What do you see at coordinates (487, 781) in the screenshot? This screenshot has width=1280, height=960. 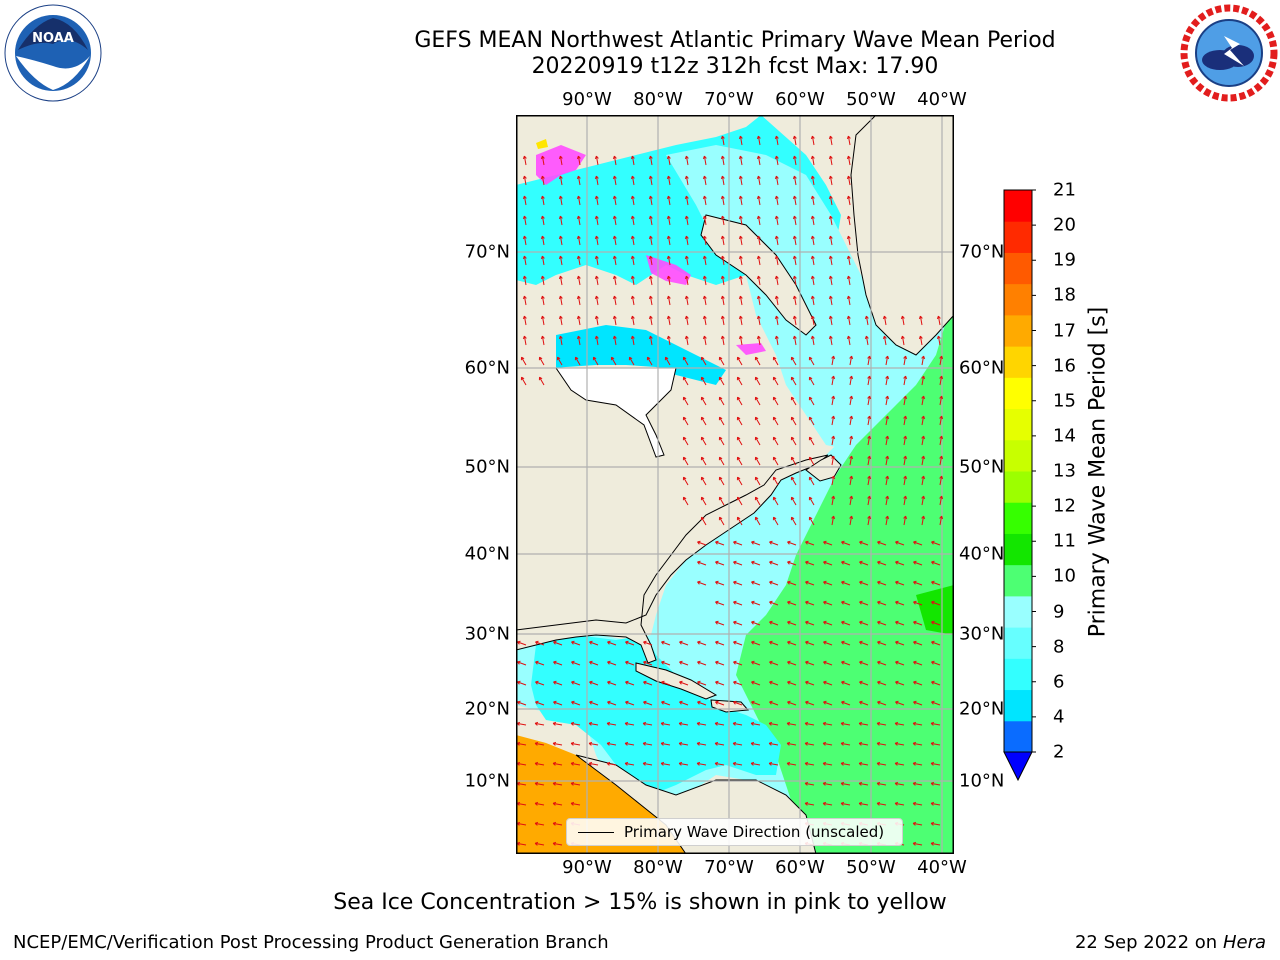 I see `lat-tick-left: 10°N` at bounding box center [487, 781].